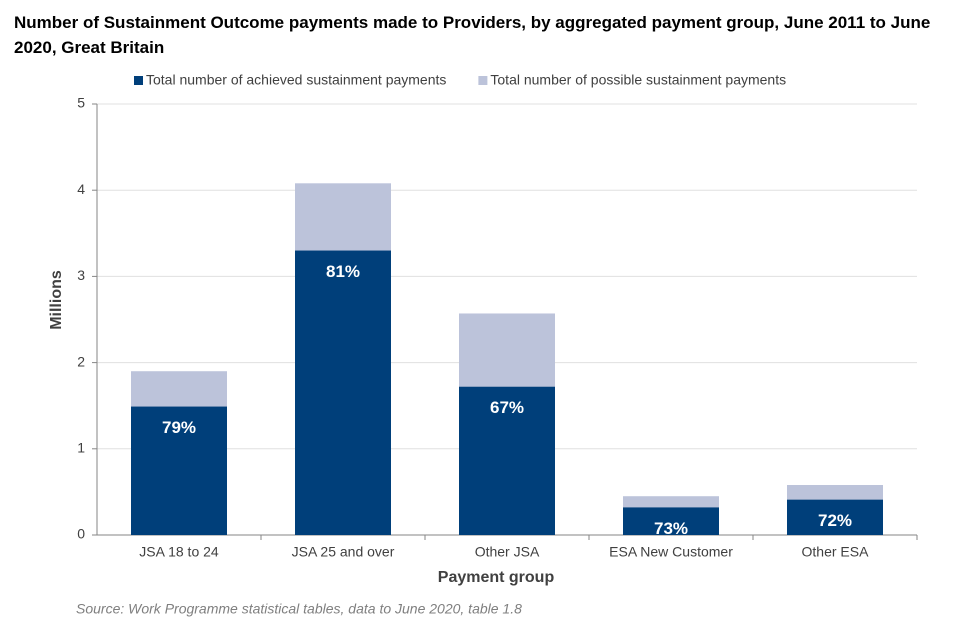  What do you see at coordinates (81, 361) in the screenshot?
I see `y-tick-label: 2` at bounding box center [81, 361].